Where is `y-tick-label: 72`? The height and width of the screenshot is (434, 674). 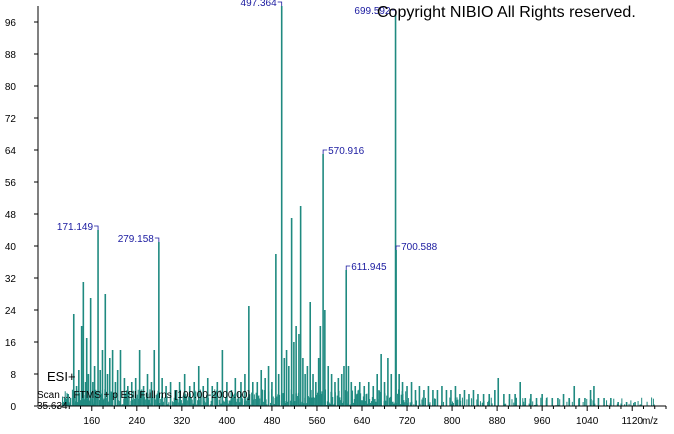 y-tick-label: 72 is located at coordinates (11, 119).